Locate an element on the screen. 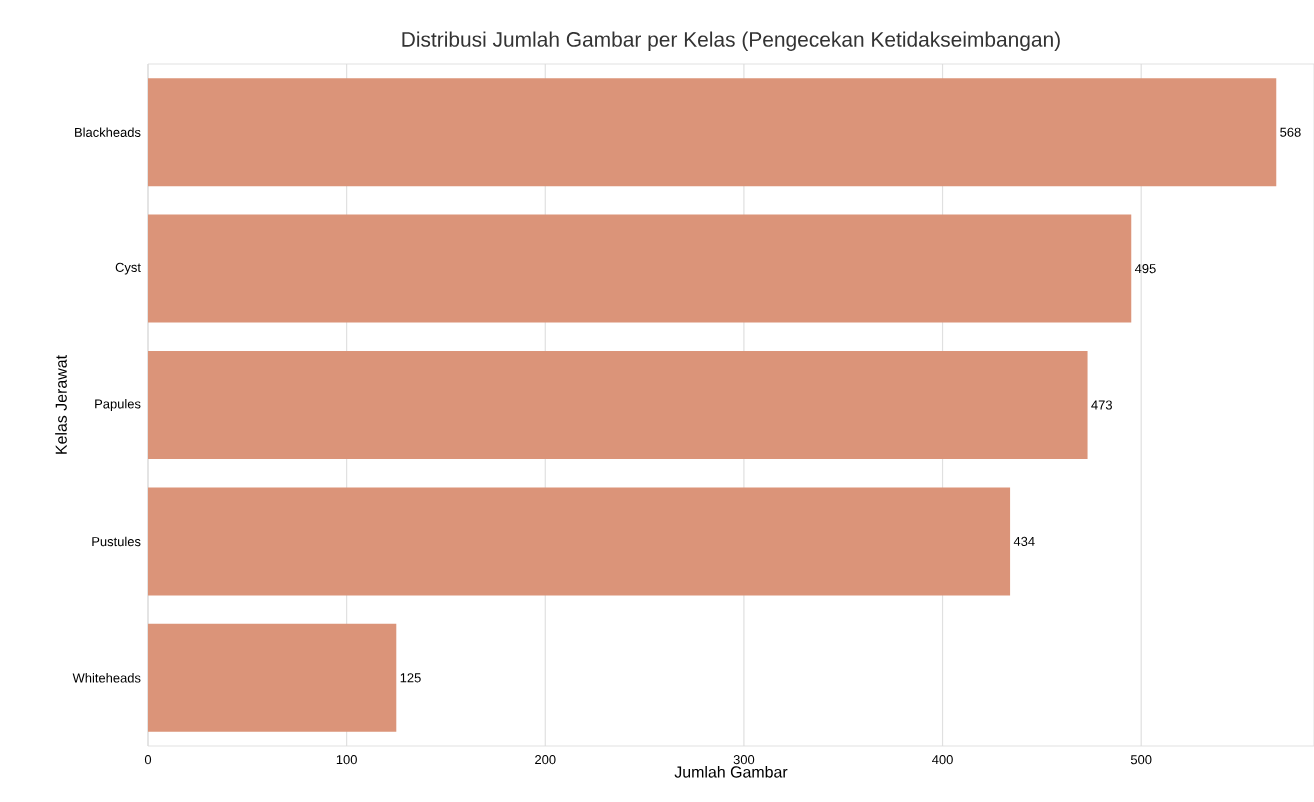  chart-title: Distribusi Jumlah Gambar per Kelas (Pengecekan Ketidakseimbangan) is located at coordinates (731, 41).